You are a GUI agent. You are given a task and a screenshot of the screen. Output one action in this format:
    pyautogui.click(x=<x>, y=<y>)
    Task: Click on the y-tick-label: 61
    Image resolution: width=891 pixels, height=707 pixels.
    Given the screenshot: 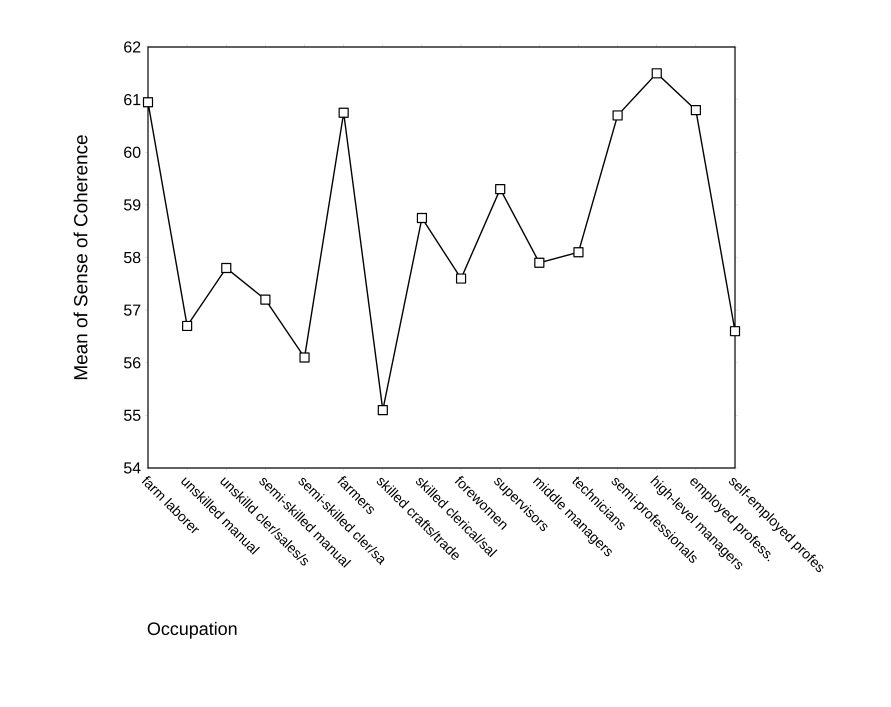 What is the action you would take?
    pyautogui.click(x=132, y=100)
    